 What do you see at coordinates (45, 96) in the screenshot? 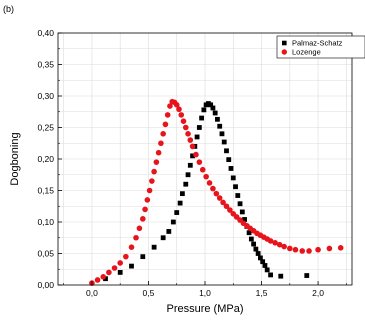
I see `y-tick-label: 0,30` at bounding box center [45, 96].